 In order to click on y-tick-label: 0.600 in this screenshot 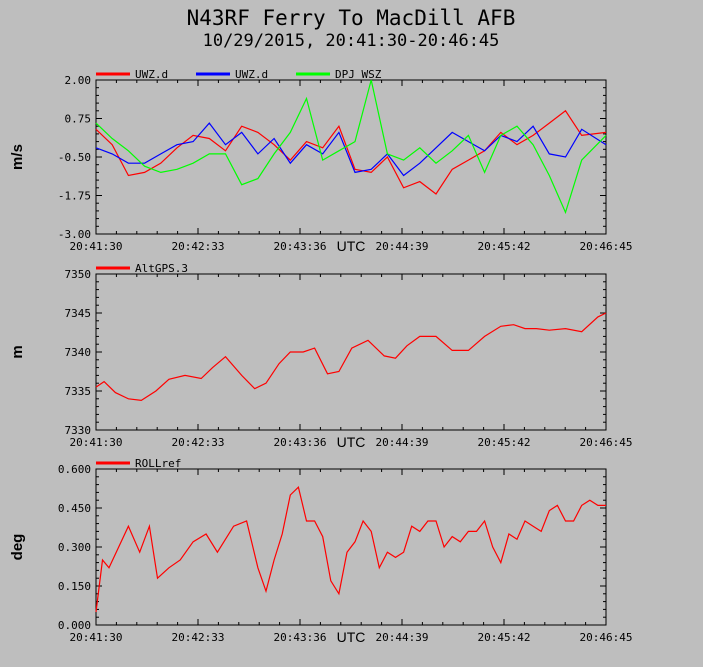, I will do `click(74, 469)`.